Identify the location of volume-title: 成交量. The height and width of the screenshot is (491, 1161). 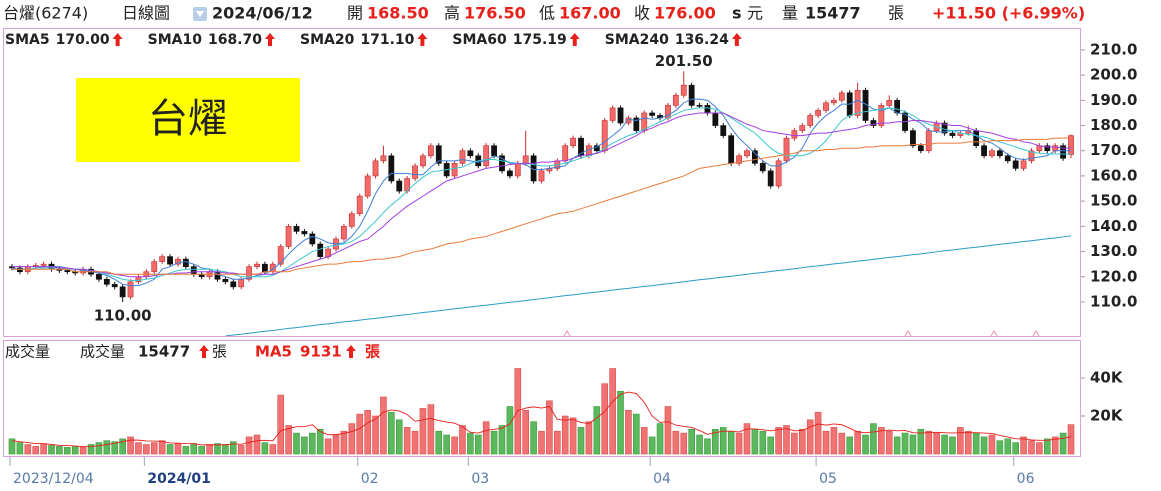
(27, 352).